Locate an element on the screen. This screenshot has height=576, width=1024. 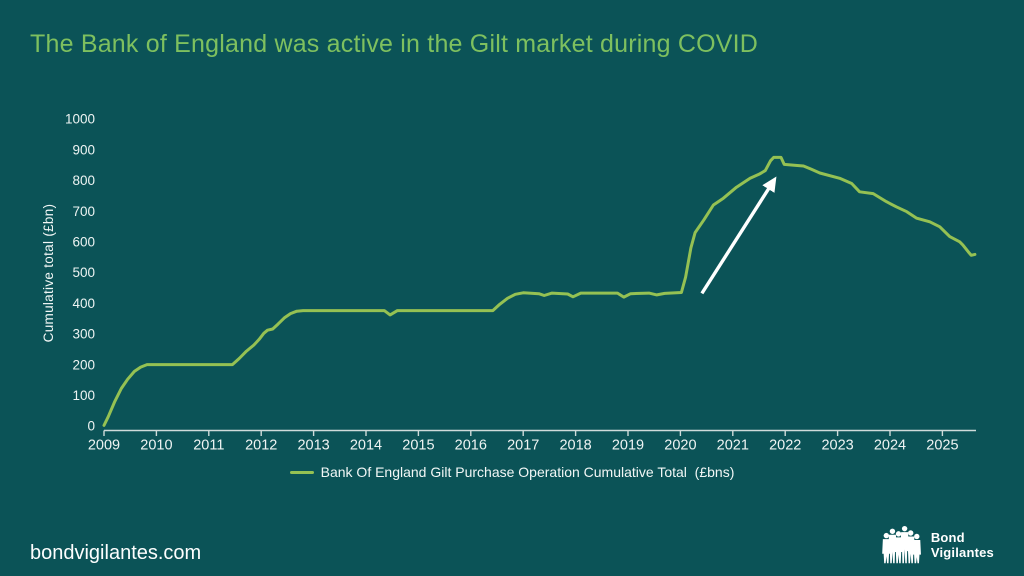
svg-text: 900 is located at coordinates (83, 149).